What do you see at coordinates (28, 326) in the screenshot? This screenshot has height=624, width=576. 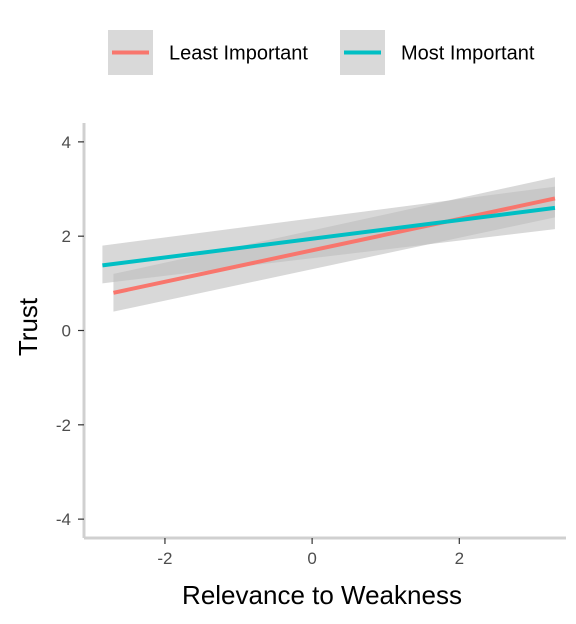 I see `y-axis-title: Trust` at bounding box center [28, 326].